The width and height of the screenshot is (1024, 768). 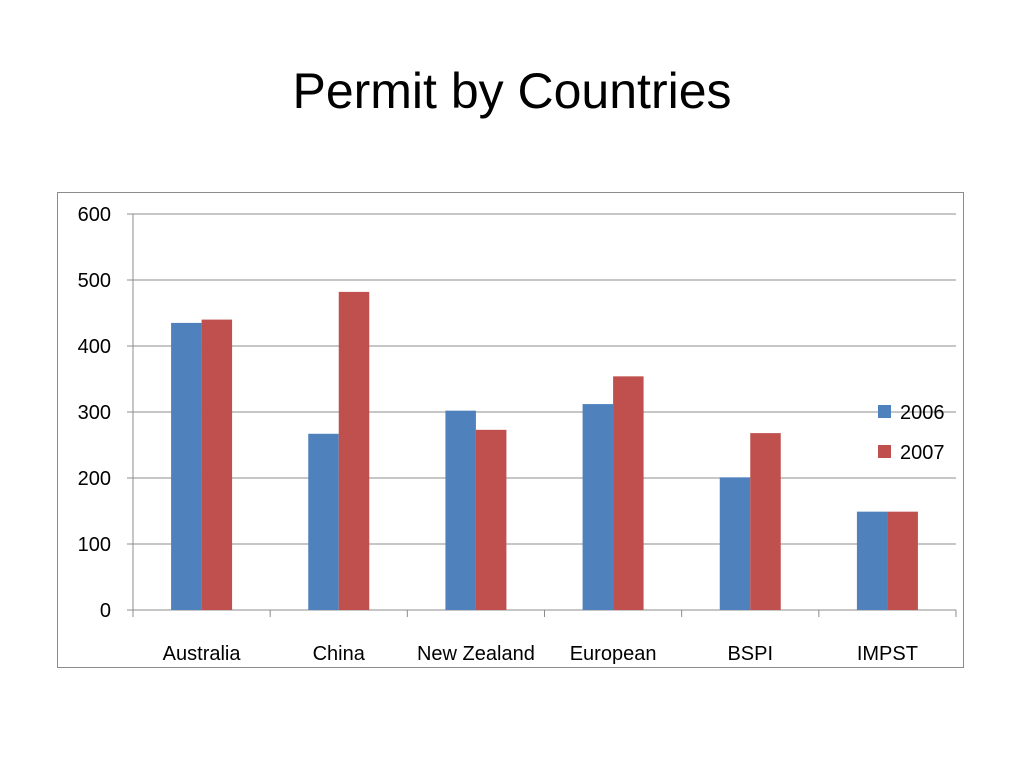 I want to click on bar-2006-china, so click(x=323, y=521).